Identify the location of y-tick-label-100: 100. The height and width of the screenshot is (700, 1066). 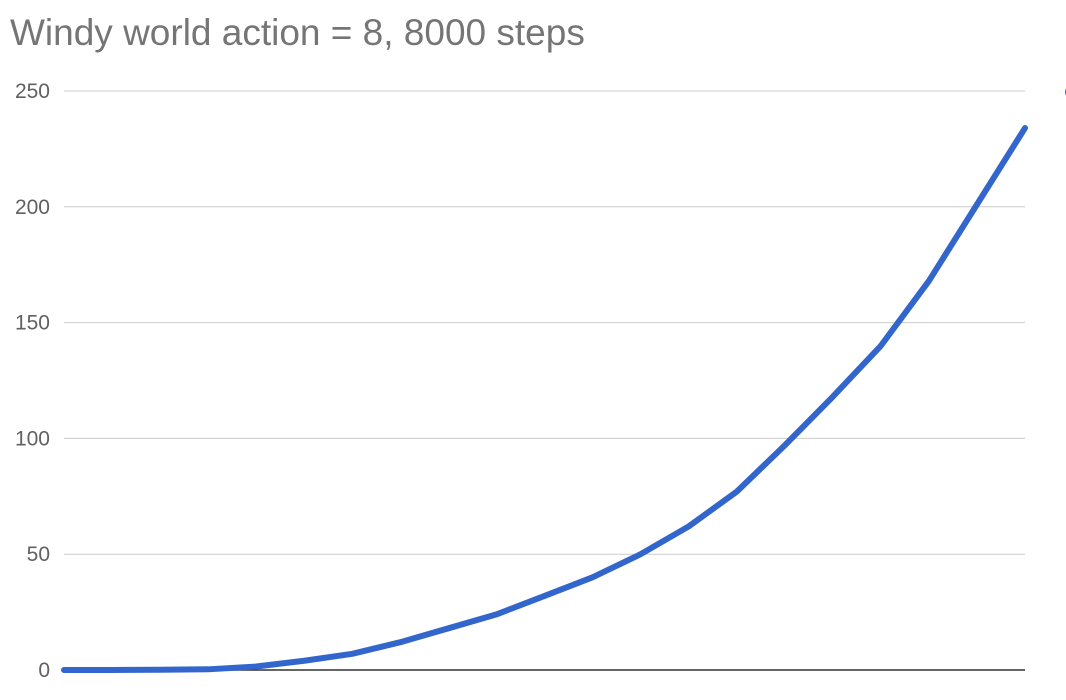
(32, 438).